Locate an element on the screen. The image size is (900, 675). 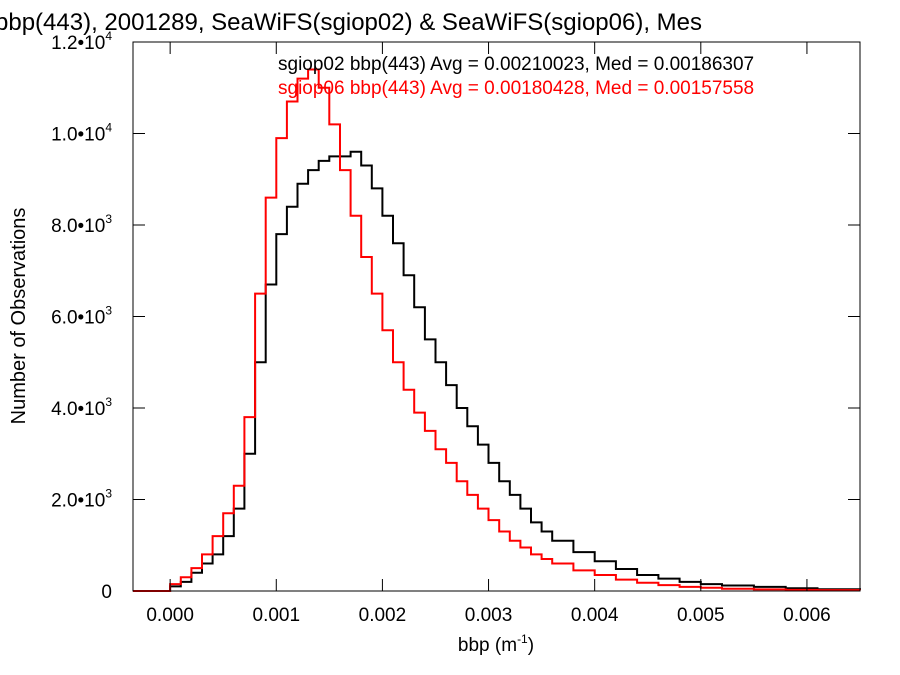
y-tick-label: 0 is located at coordinates (106, 592).